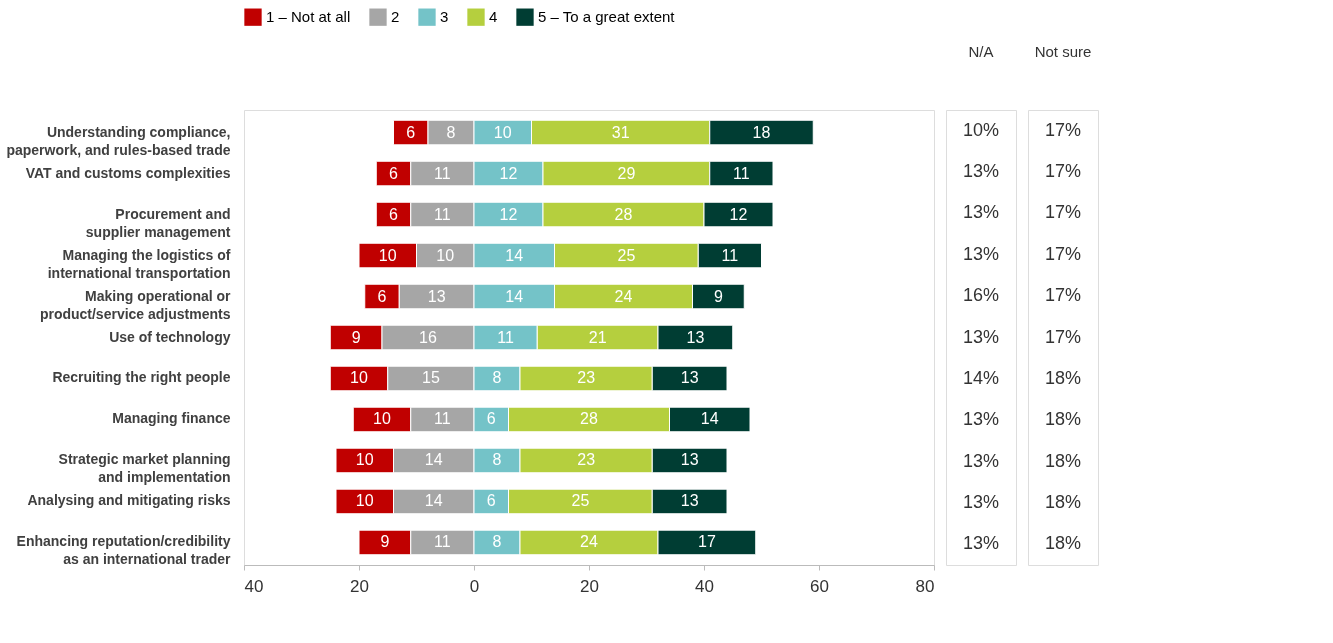  Describe the element at coordinates (981, 295) in the screenshot. I see `text: 16%` at that location.